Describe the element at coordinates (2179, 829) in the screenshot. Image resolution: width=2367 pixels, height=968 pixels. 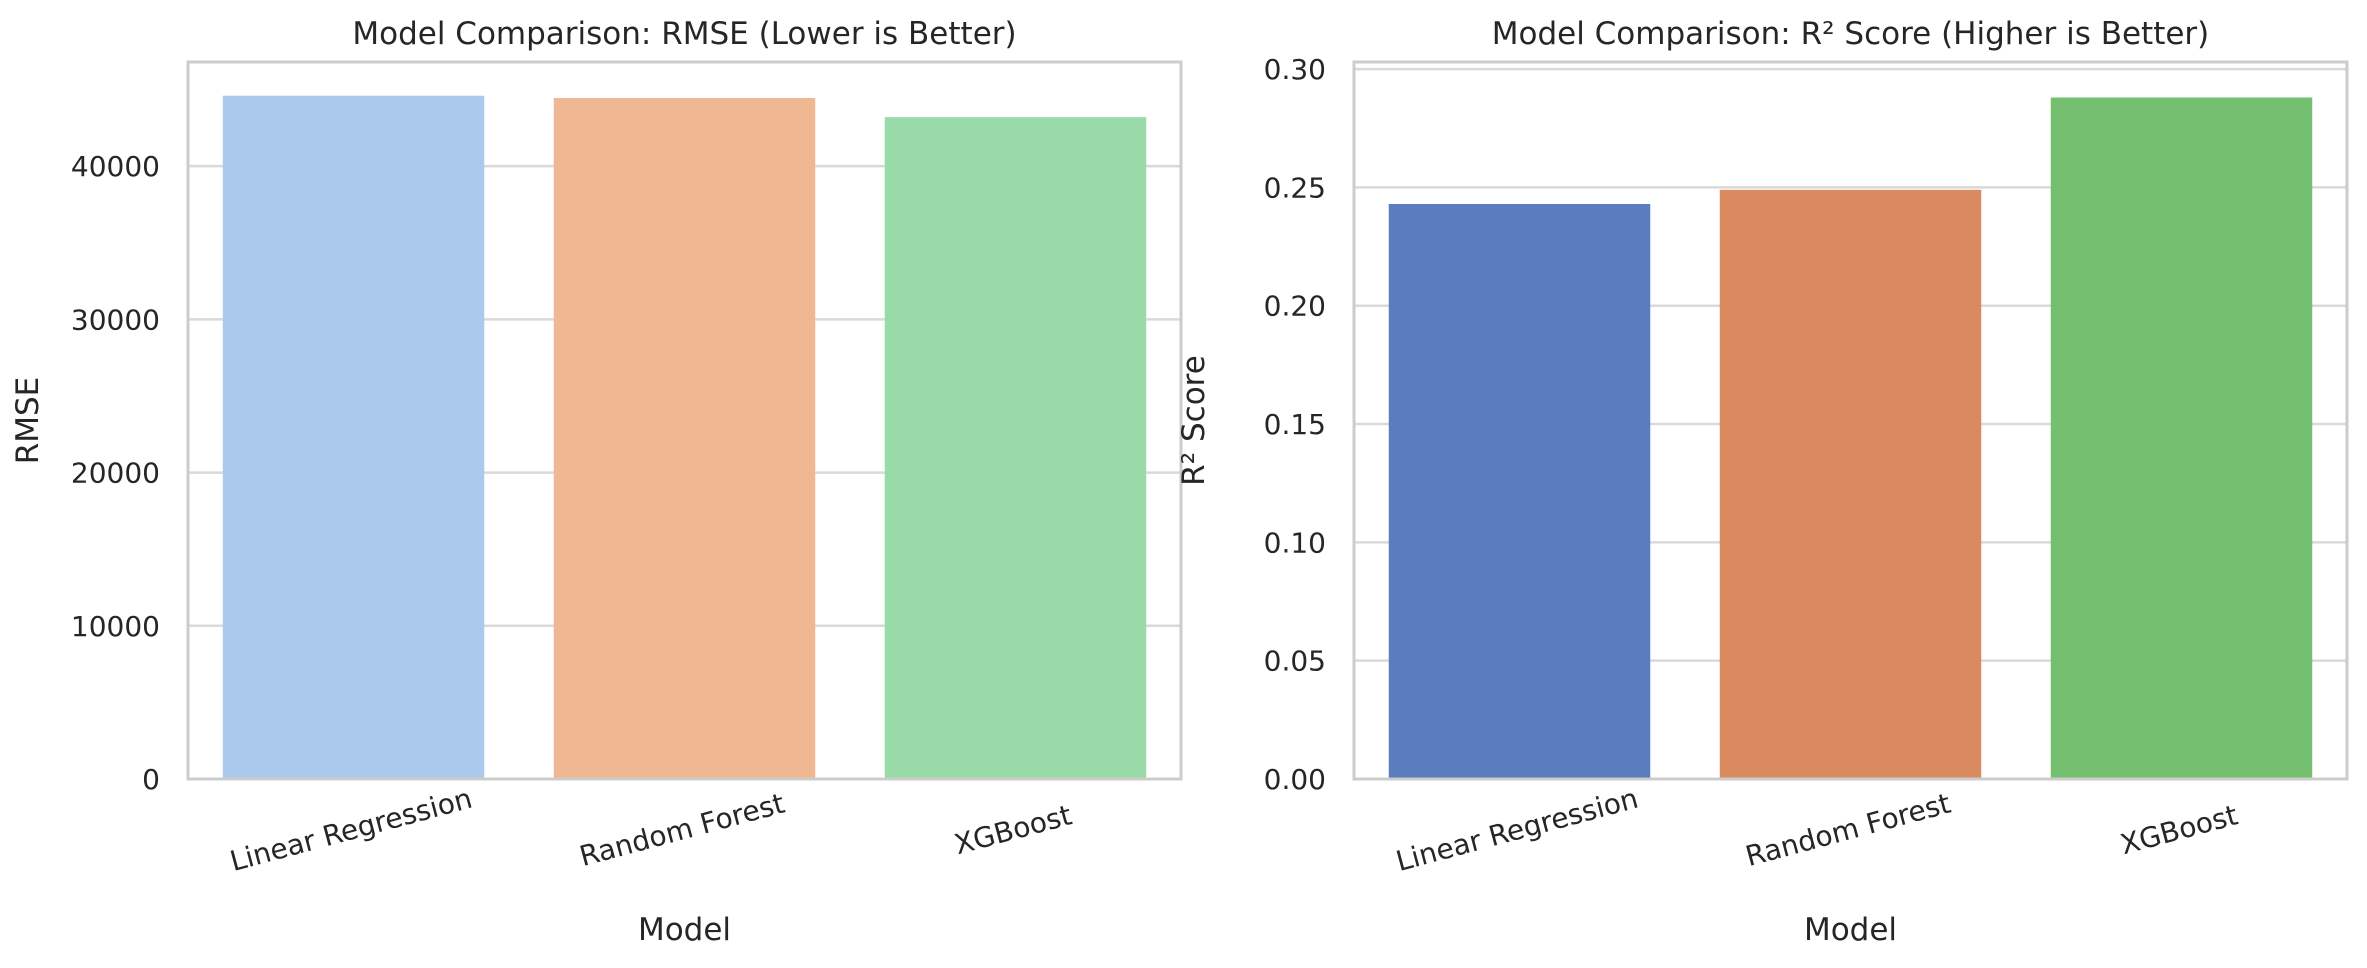
I see `r2-x-tick-label: XGBoost` at that location.